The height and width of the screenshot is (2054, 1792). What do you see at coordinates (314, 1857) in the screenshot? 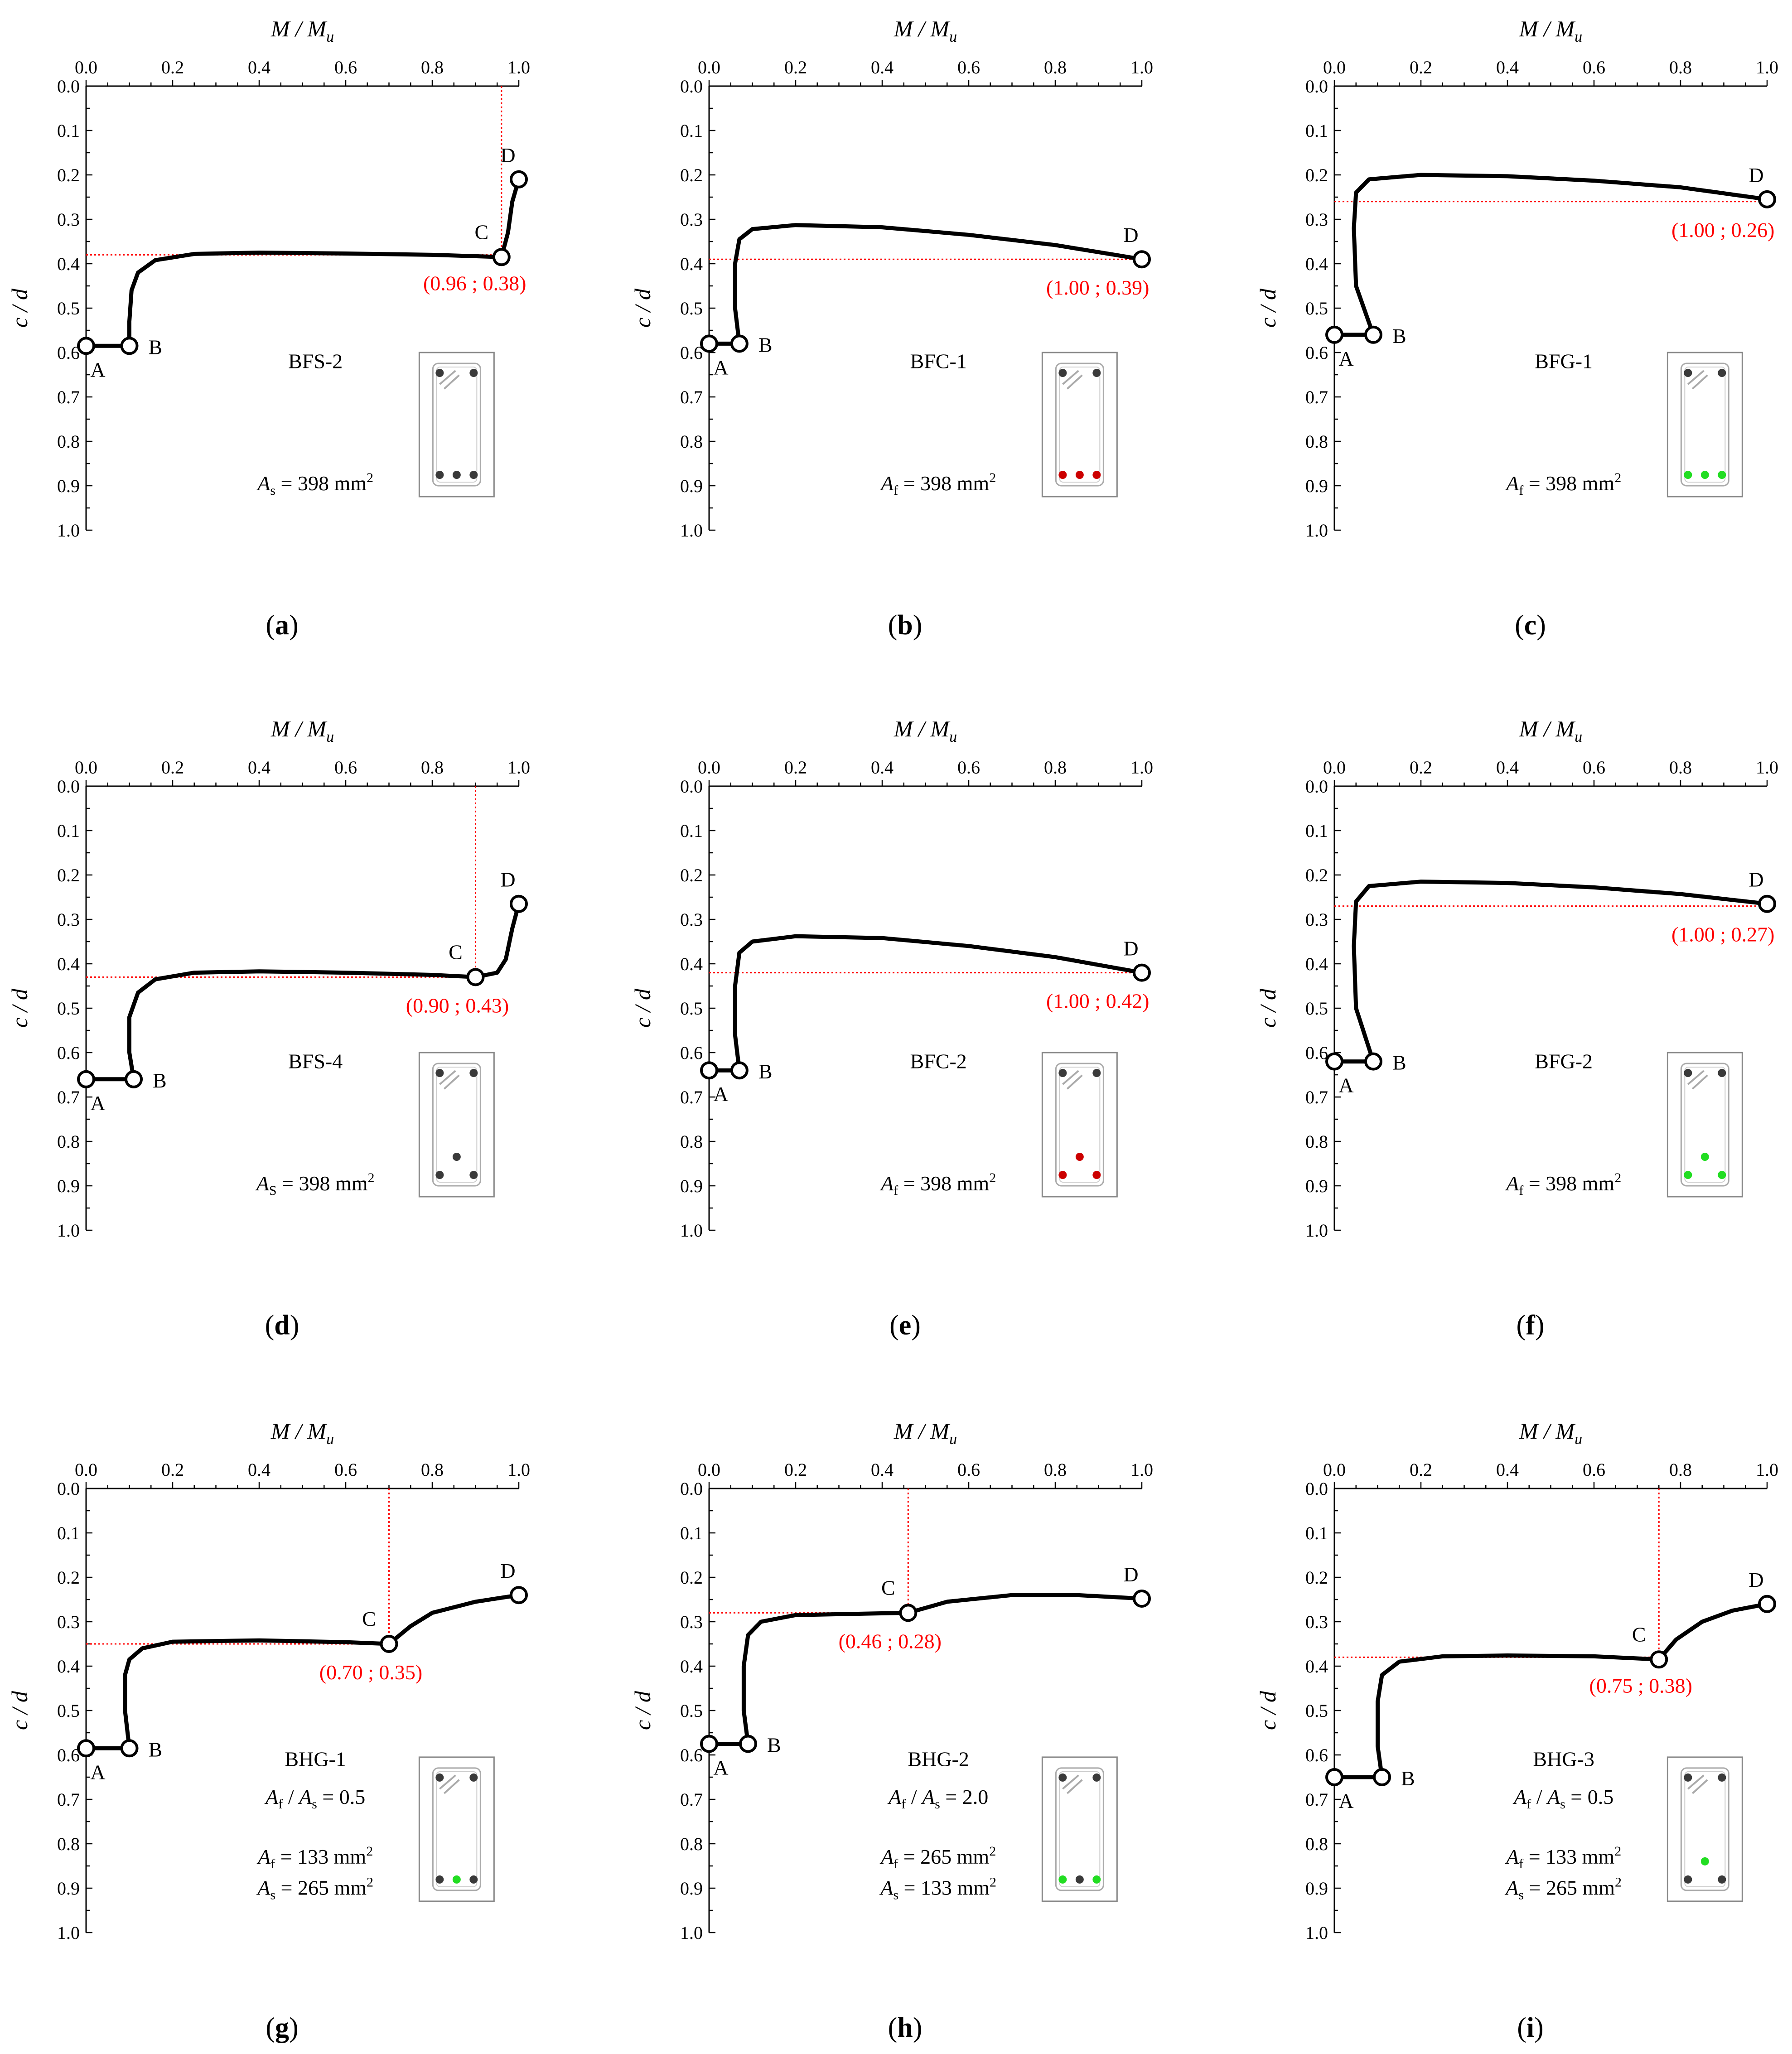
I see `area-label: Af = 133 mm2` at bounding box center [314, 1857].